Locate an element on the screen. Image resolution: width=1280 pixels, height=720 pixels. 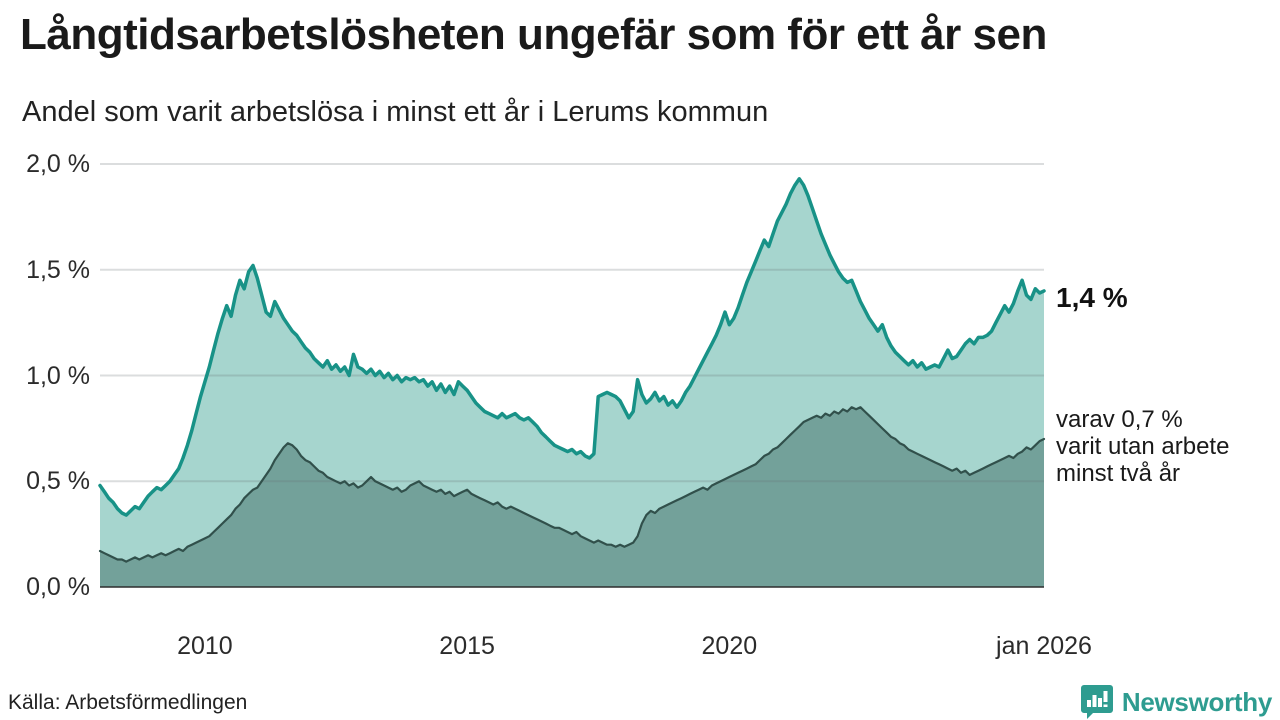
x-axis-label: jan 2026 is located at coordinates (1044, 646).